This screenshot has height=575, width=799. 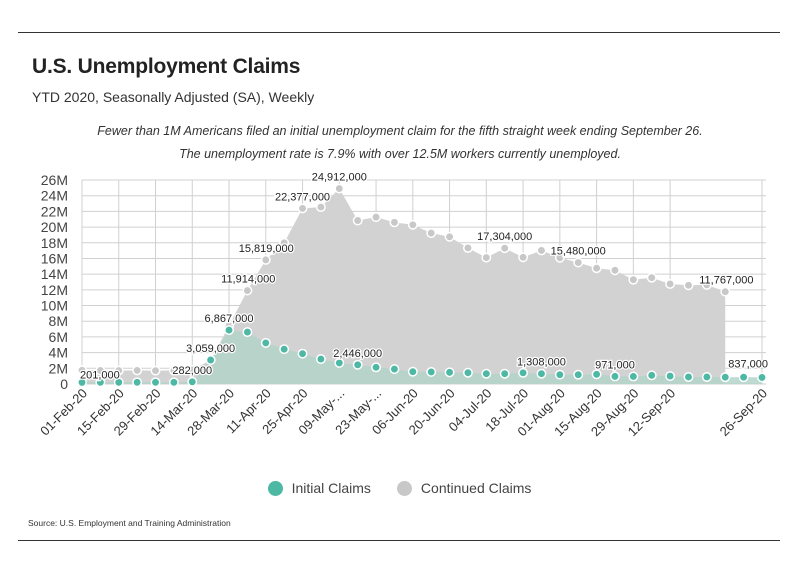 I want to click on y-tick-label: 24M, so click(x=54, y=196).